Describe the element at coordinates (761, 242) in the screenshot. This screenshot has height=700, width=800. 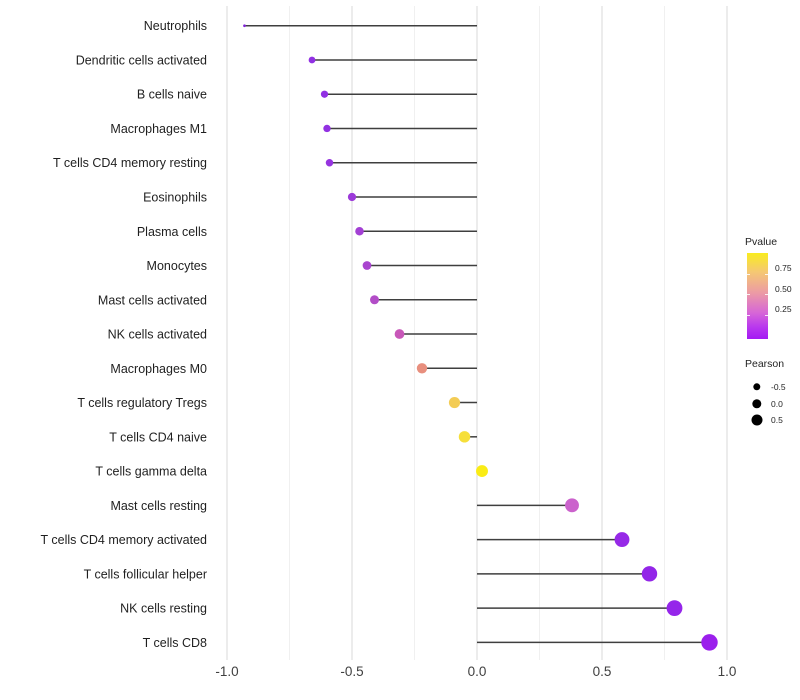
I see `pvalue-legend-title: Pvalue` at that location.